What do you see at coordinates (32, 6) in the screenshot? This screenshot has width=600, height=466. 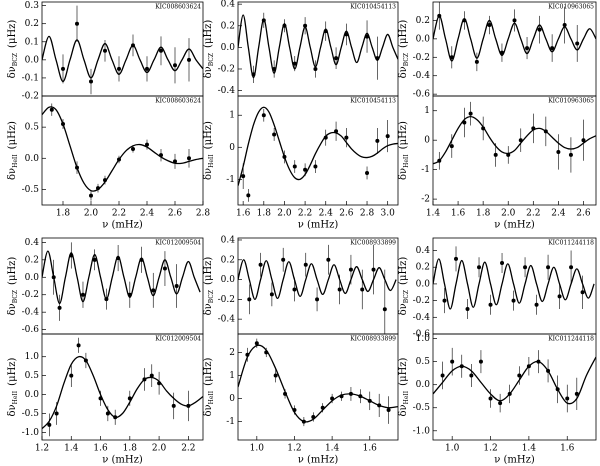 I see `y-tick-label: 0.3` at bounding box center [32, 6].